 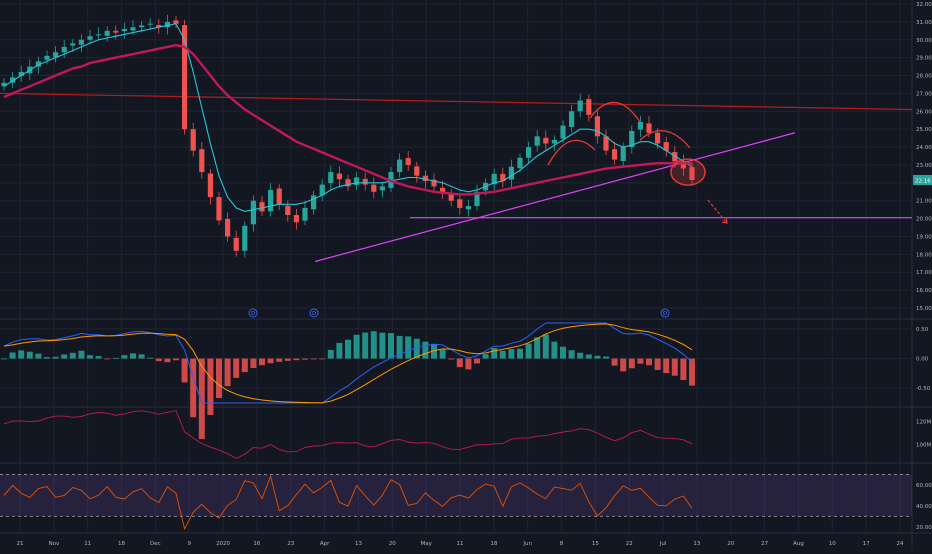 I want to click on x-tick-label: 10, so click(x=832, y=544).